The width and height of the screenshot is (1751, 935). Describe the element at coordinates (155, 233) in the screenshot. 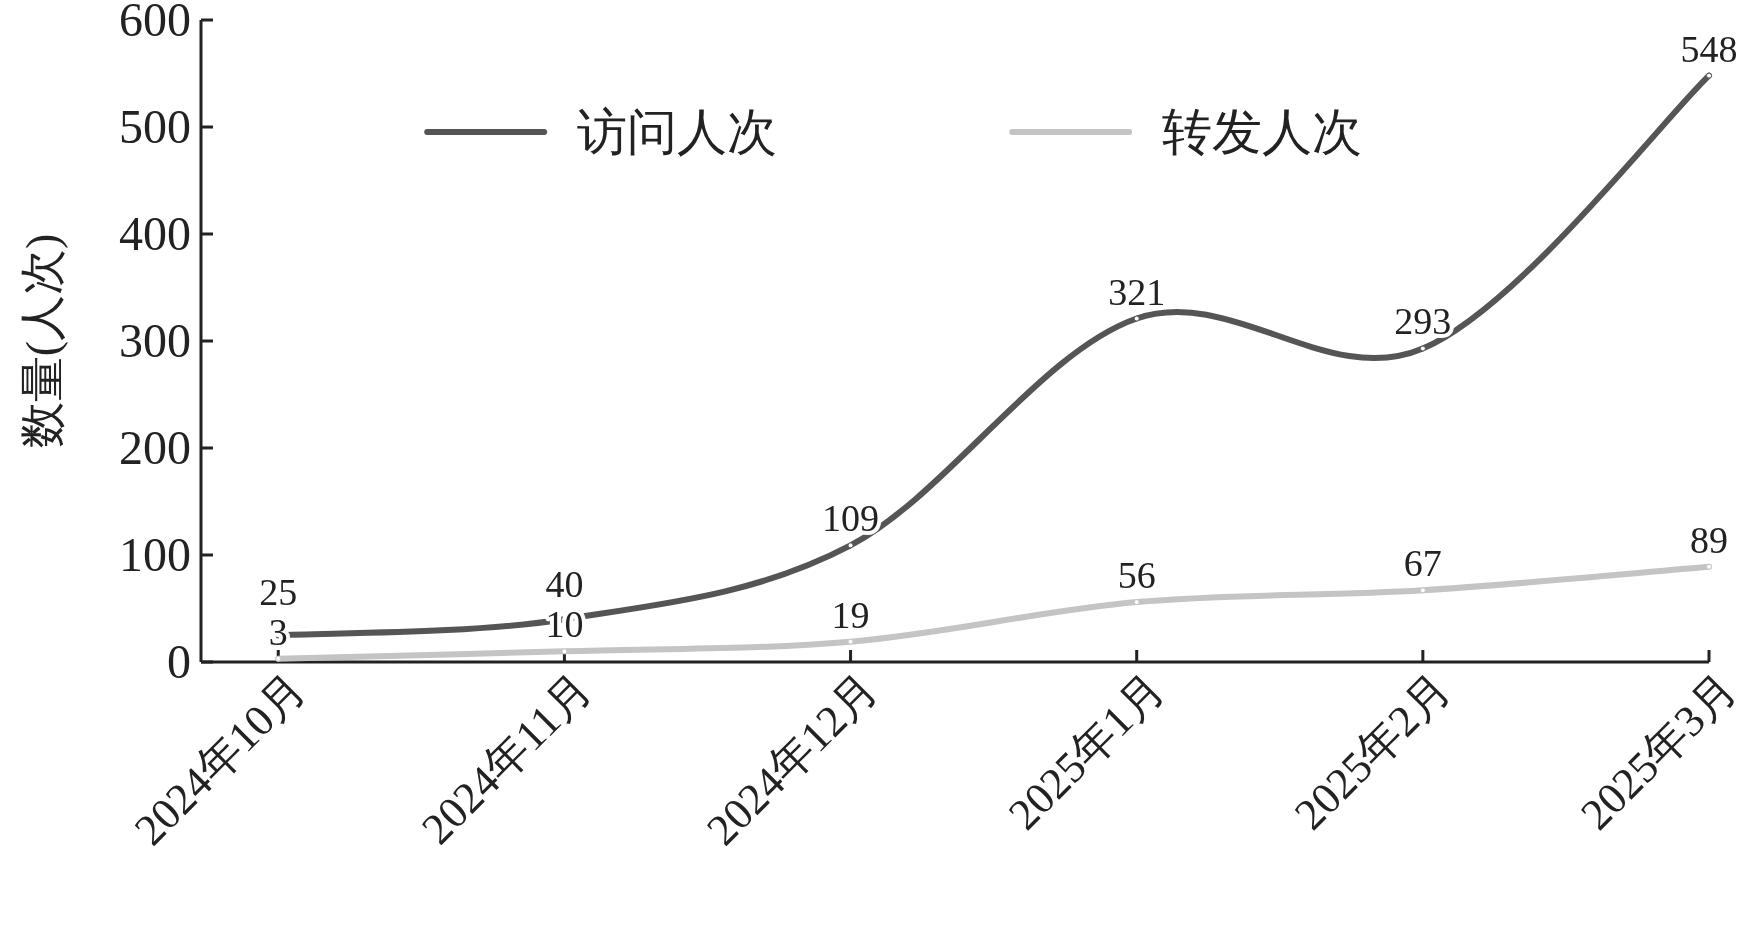

I see `y-tick-label: 400` at that location.